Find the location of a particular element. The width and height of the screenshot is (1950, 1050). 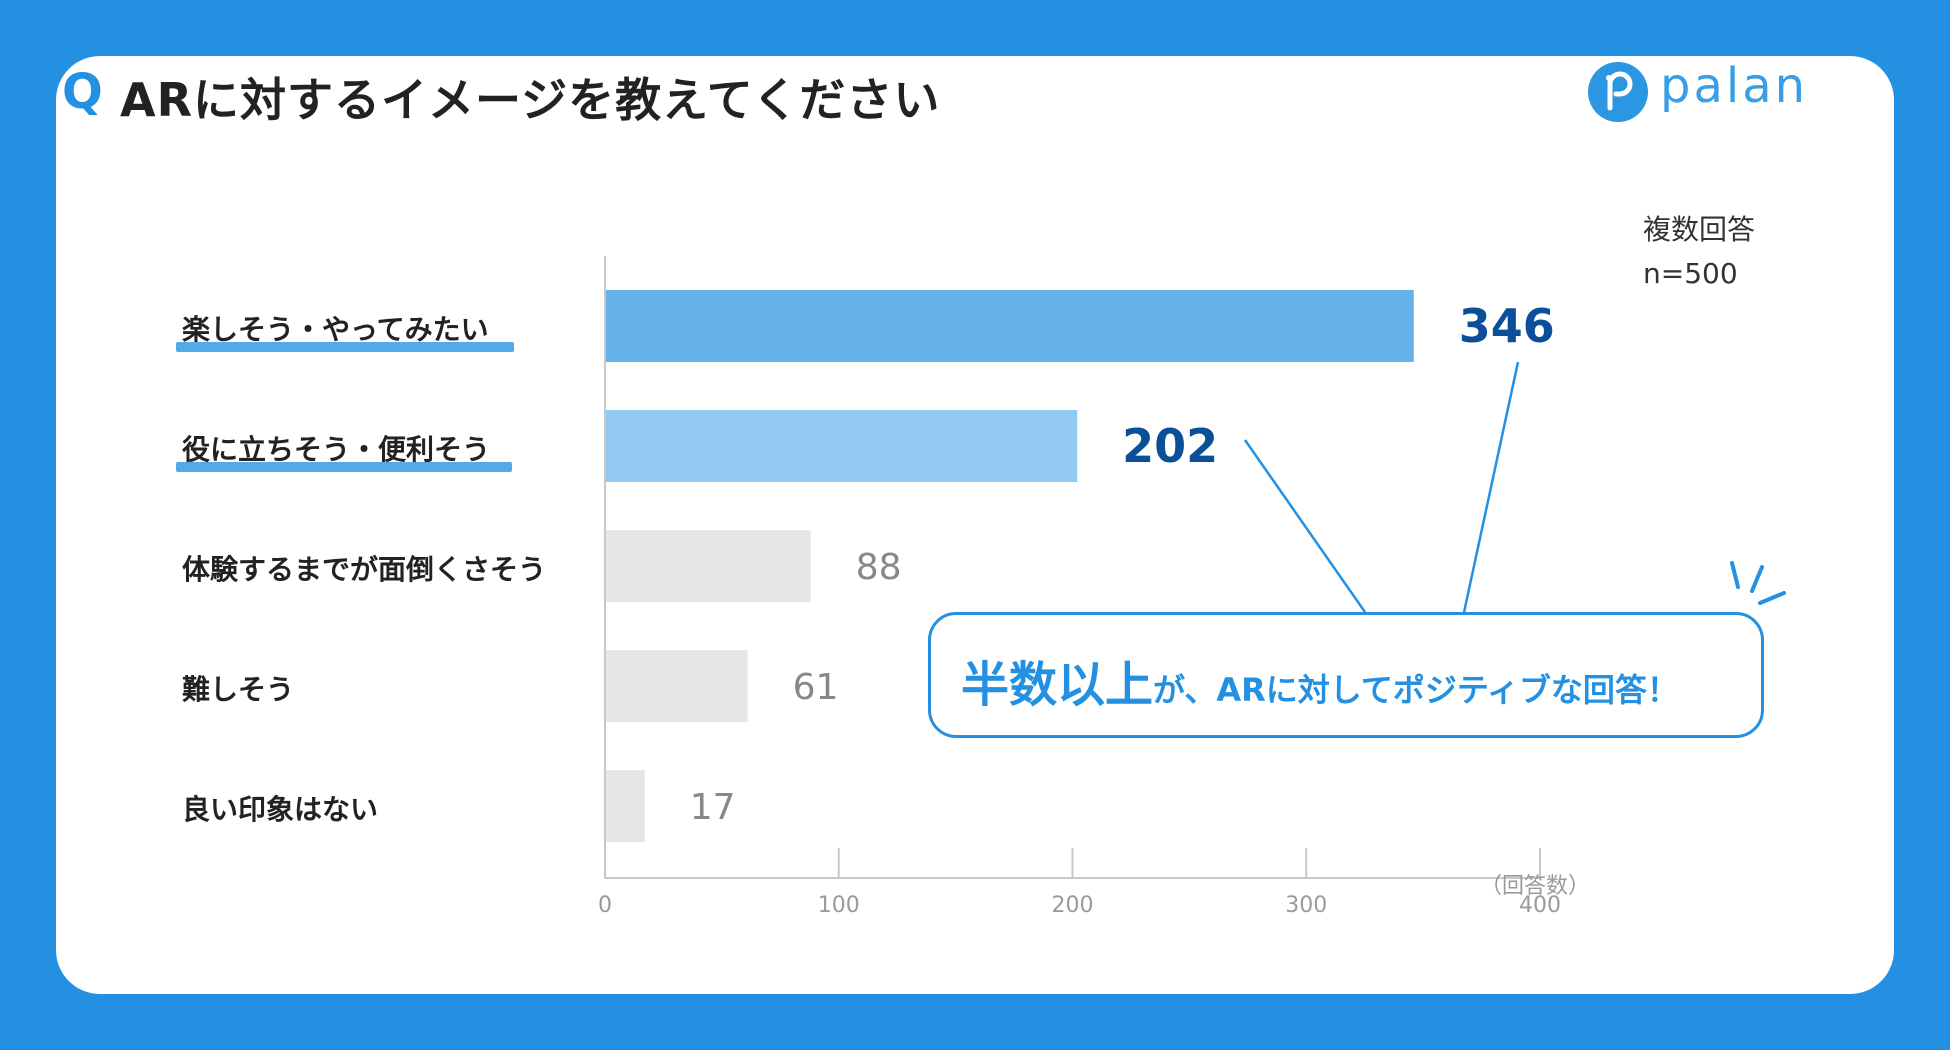

question-mark: Q is located at coordinates (82, 92).